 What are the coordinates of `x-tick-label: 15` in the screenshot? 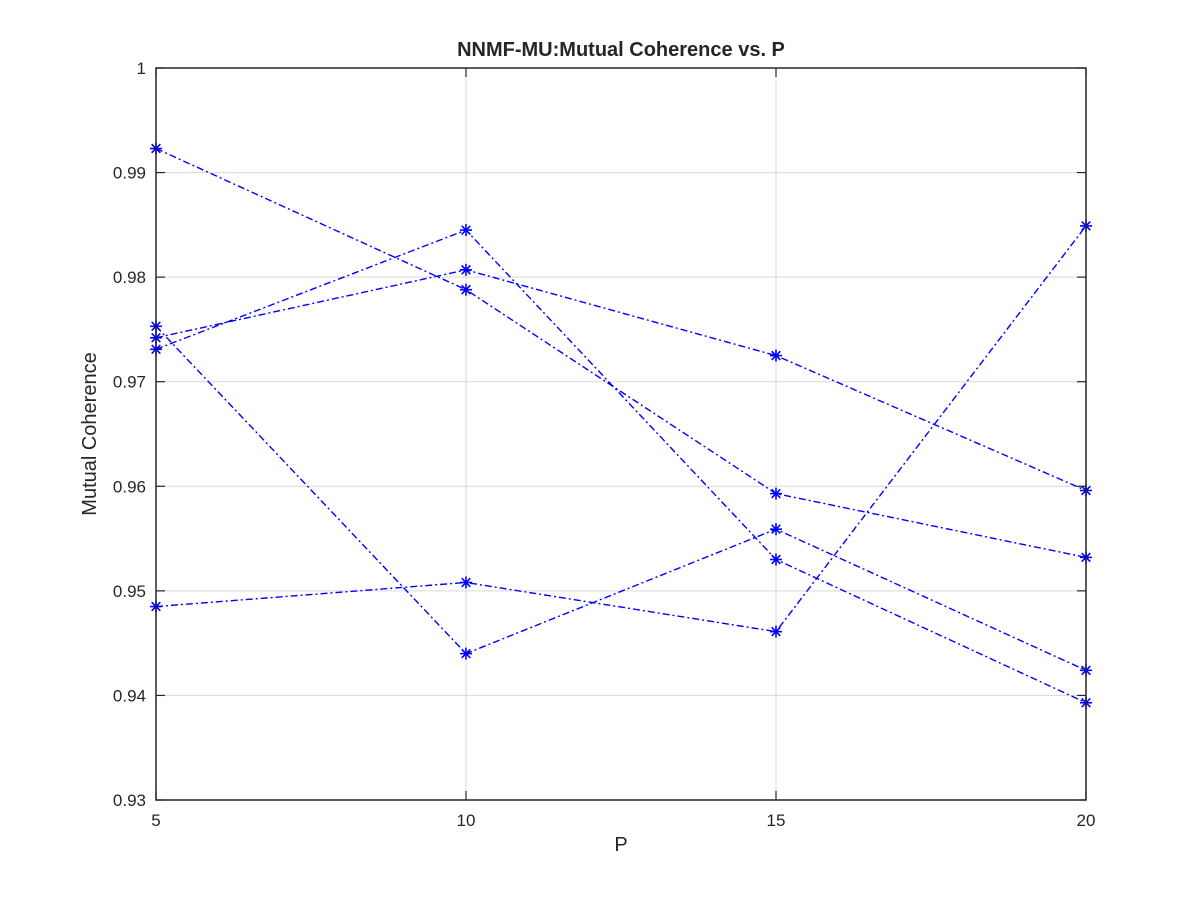 It's located at (776, 820).